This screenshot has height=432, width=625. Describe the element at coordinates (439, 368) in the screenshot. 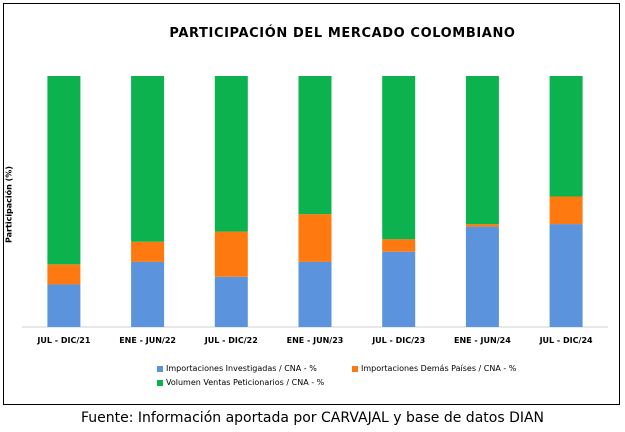

I see `legend-label-demas: Importaciones Demás Países / CNA - %` at that location.